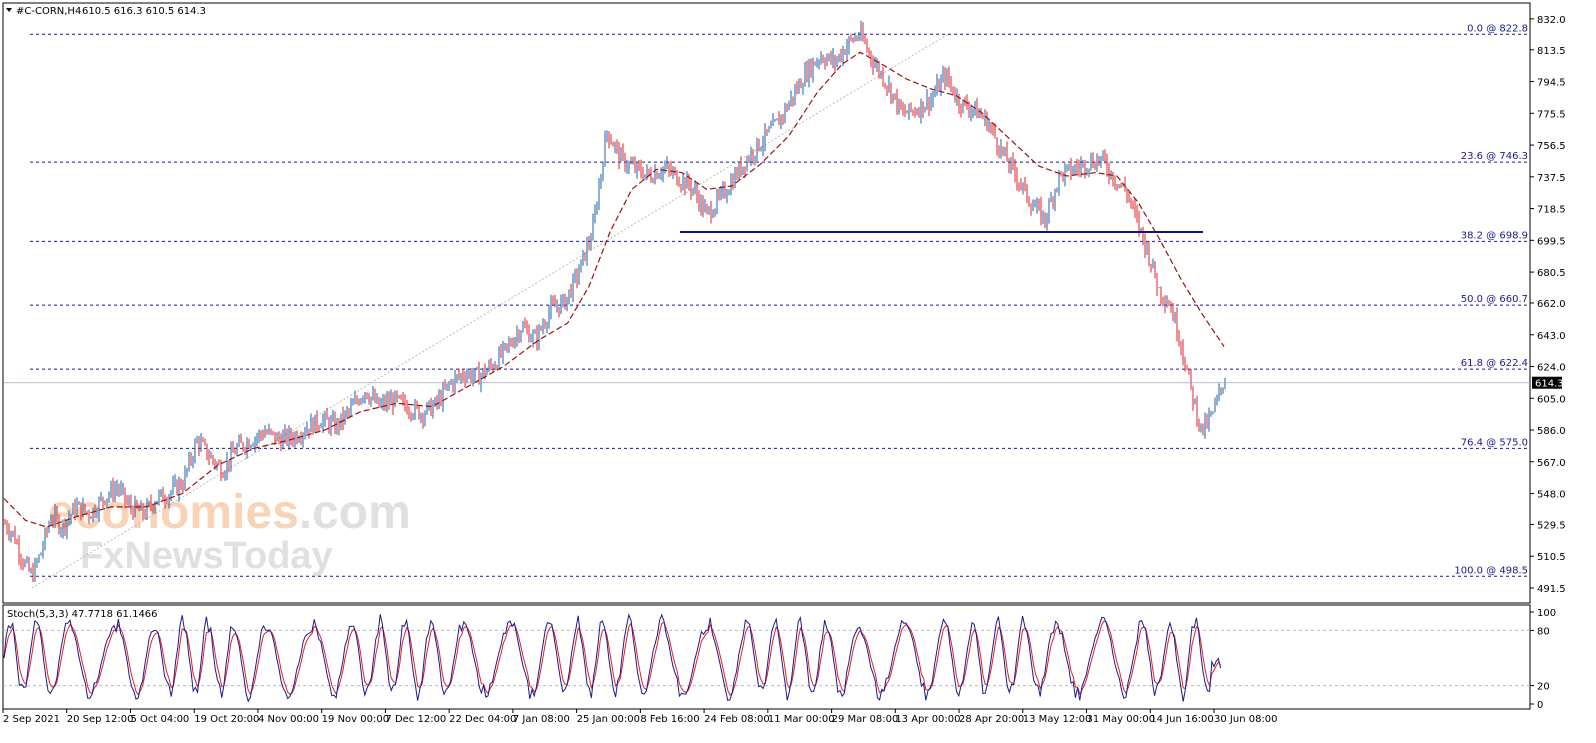  I want to click on fib-level-label: 23.6 @ 746.3, so click(1494, 156).